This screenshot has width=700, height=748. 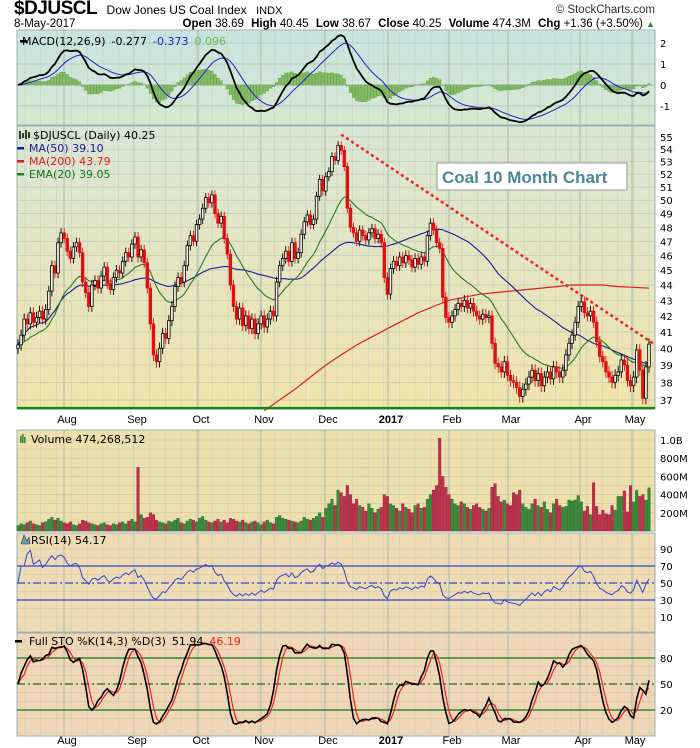 I want to click on macd-axis-label: -1, so click(x=665, y=107).